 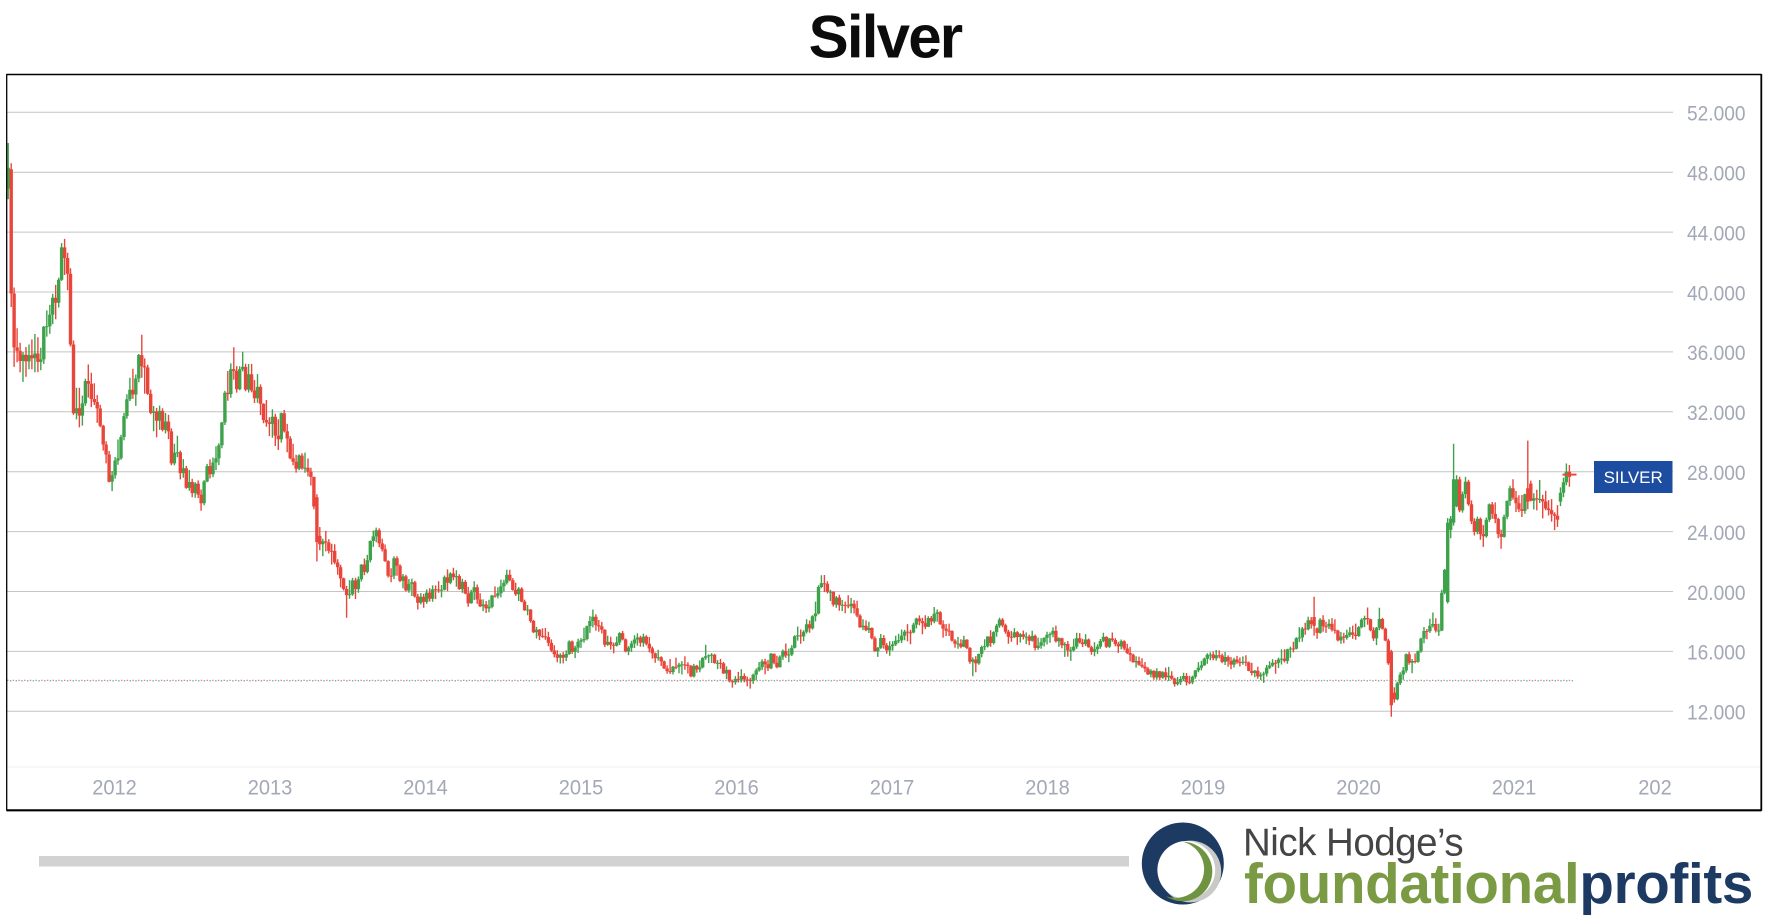 What do you see at coordinates (425, 788) in the screenshot?
I see `svg-text: 2014` at bounding box center [425, 788].